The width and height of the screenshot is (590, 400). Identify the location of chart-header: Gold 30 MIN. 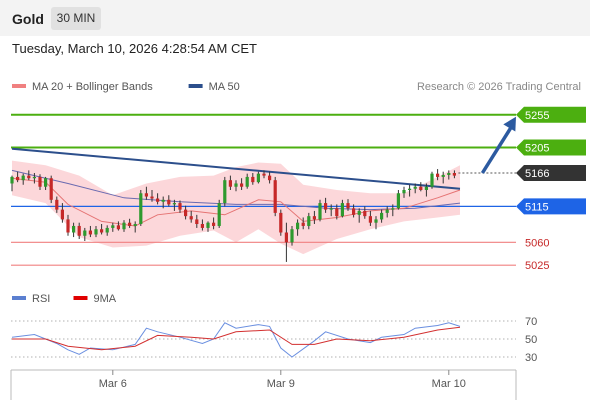
(295, 18).